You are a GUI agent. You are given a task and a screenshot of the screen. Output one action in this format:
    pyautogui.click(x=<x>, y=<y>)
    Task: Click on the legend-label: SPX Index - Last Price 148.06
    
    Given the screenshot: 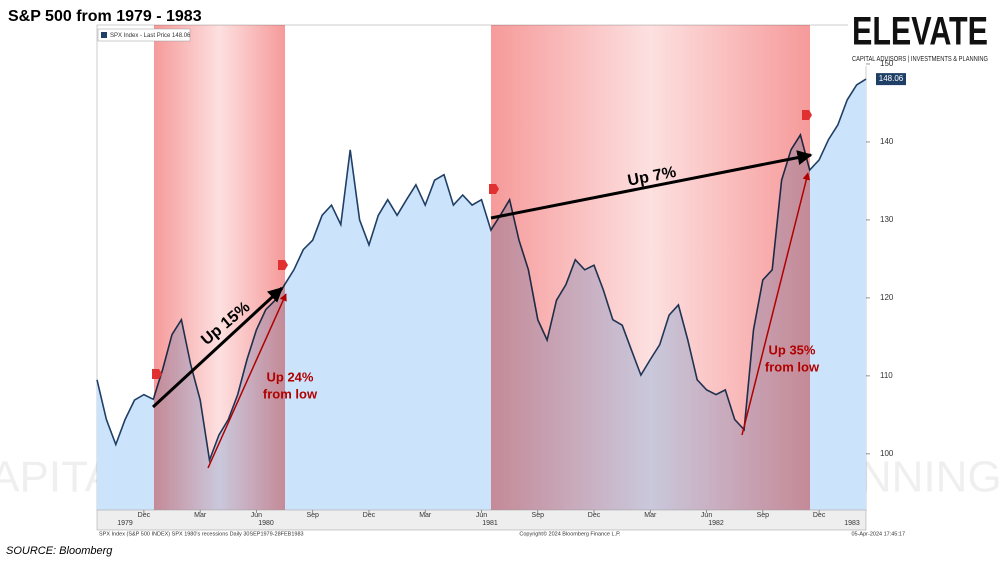 What is the action you would take?
    pyautogui.click(x=150, y=36)
    